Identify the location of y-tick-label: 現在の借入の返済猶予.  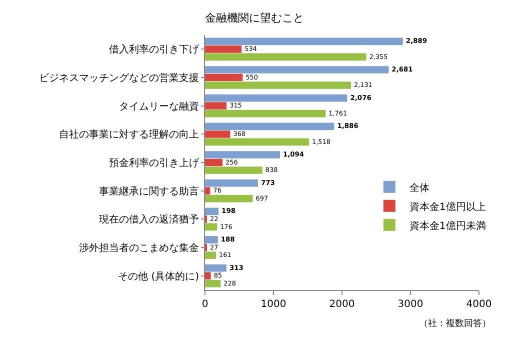
(149, 220).